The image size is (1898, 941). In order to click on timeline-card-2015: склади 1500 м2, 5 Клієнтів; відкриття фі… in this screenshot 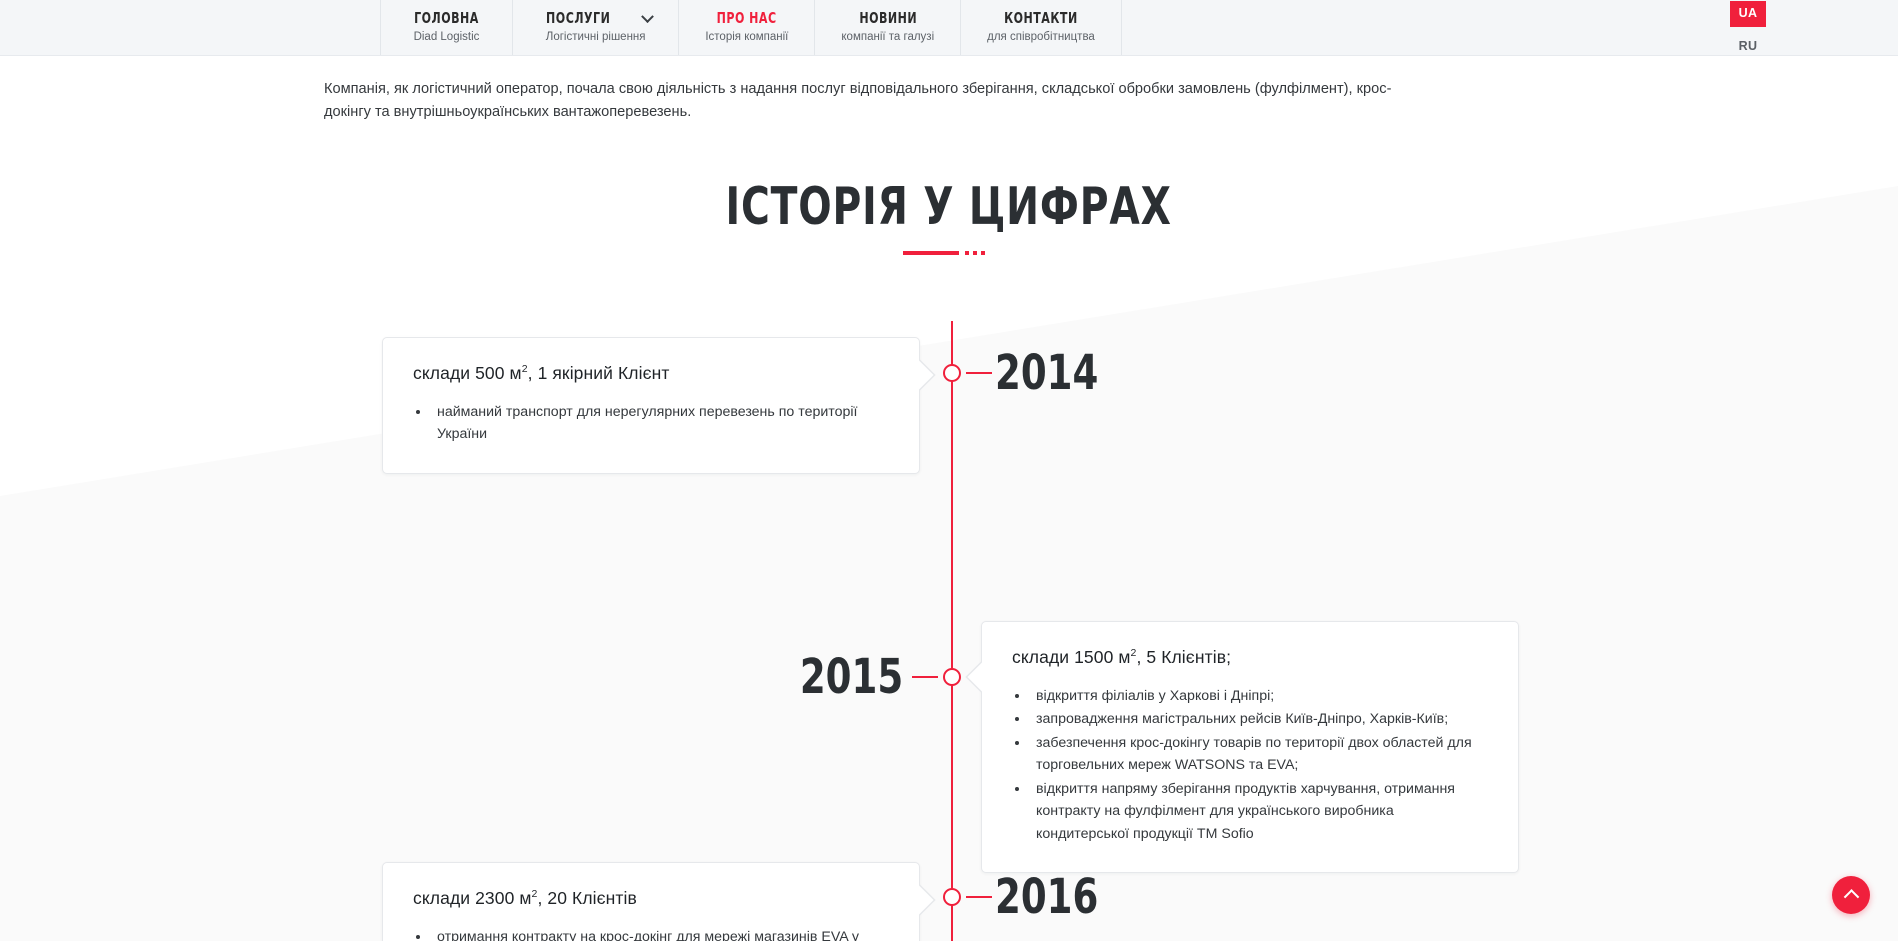, I will do `click(1242, 747)`.